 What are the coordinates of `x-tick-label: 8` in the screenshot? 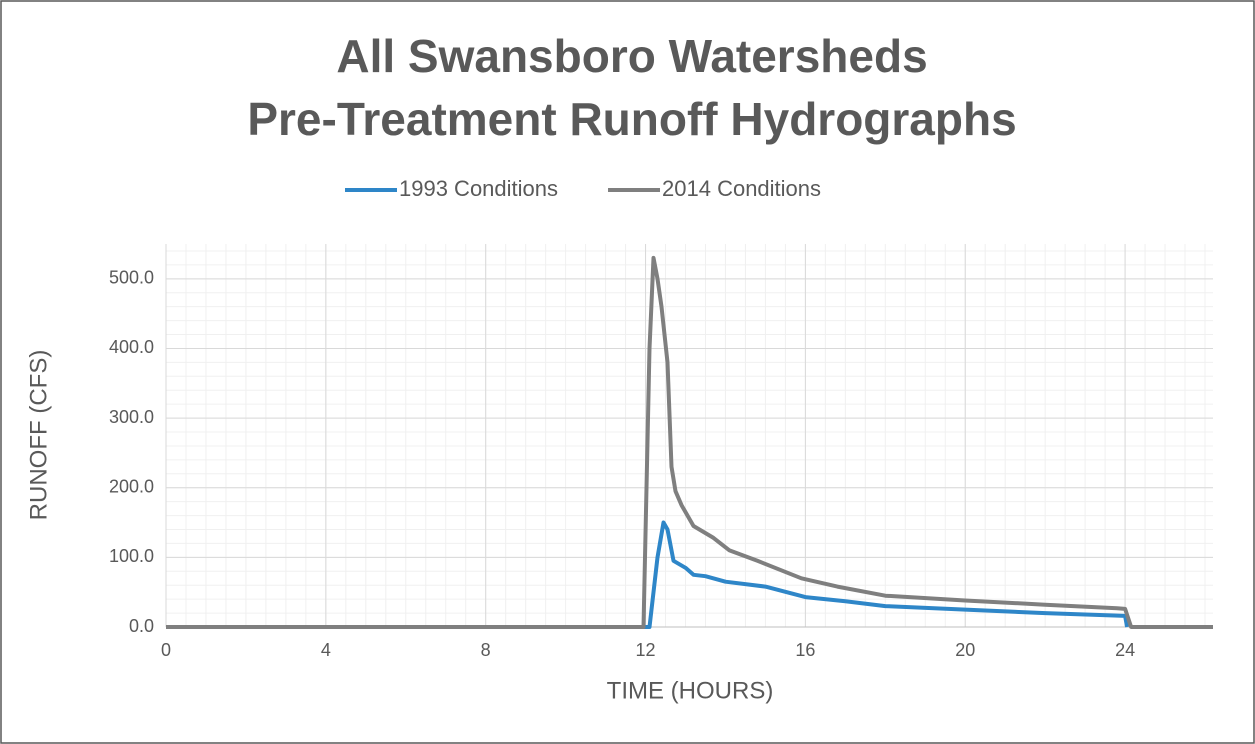 It's located at (486, 650).